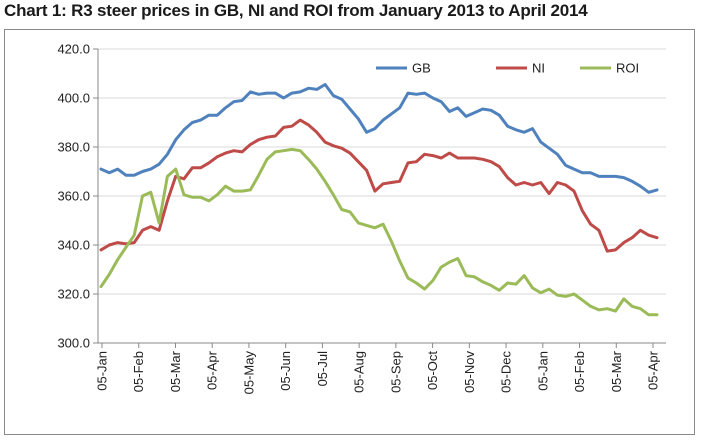 The image size is (703, 442). I want to click on x-tick-label: 05-Sep, so click(395, 372).